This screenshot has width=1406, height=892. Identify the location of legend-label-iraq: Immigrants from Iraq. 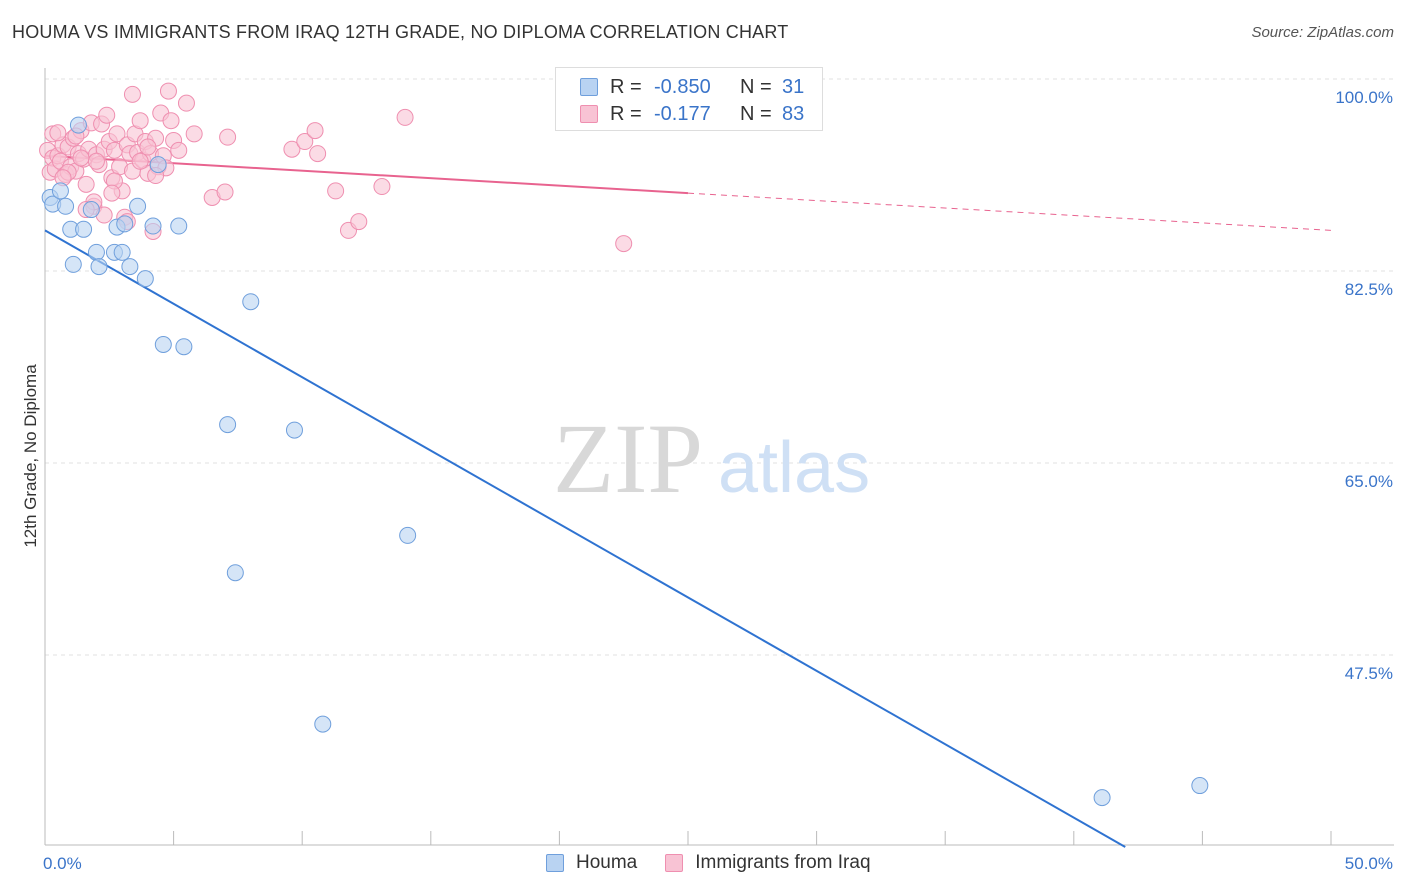
(783, 862).